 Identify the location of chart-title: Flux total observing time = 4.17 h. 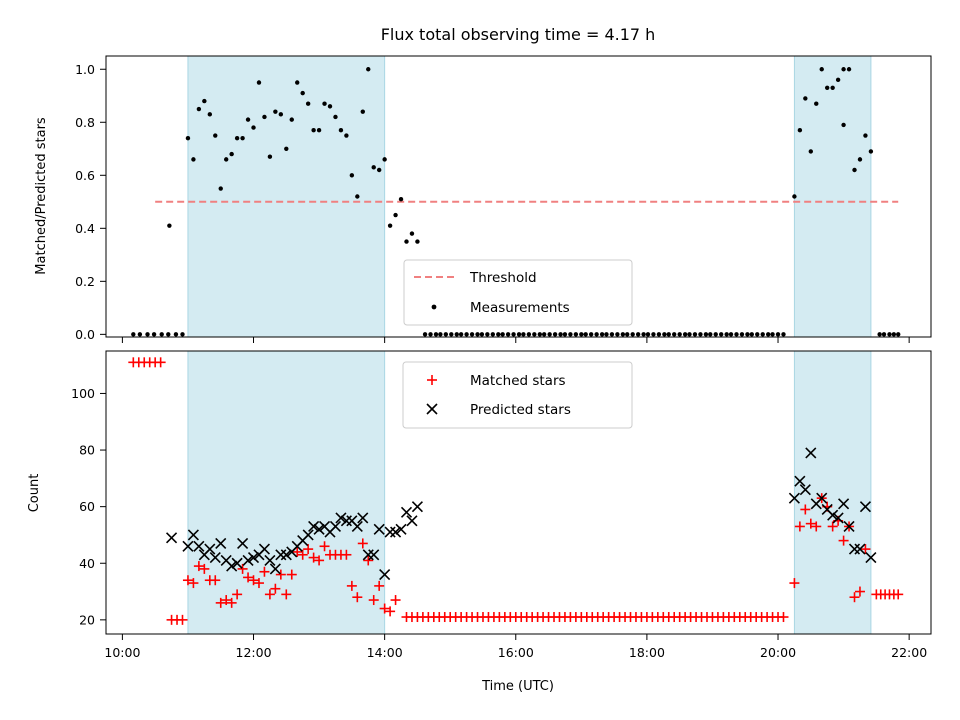
(518, 34).